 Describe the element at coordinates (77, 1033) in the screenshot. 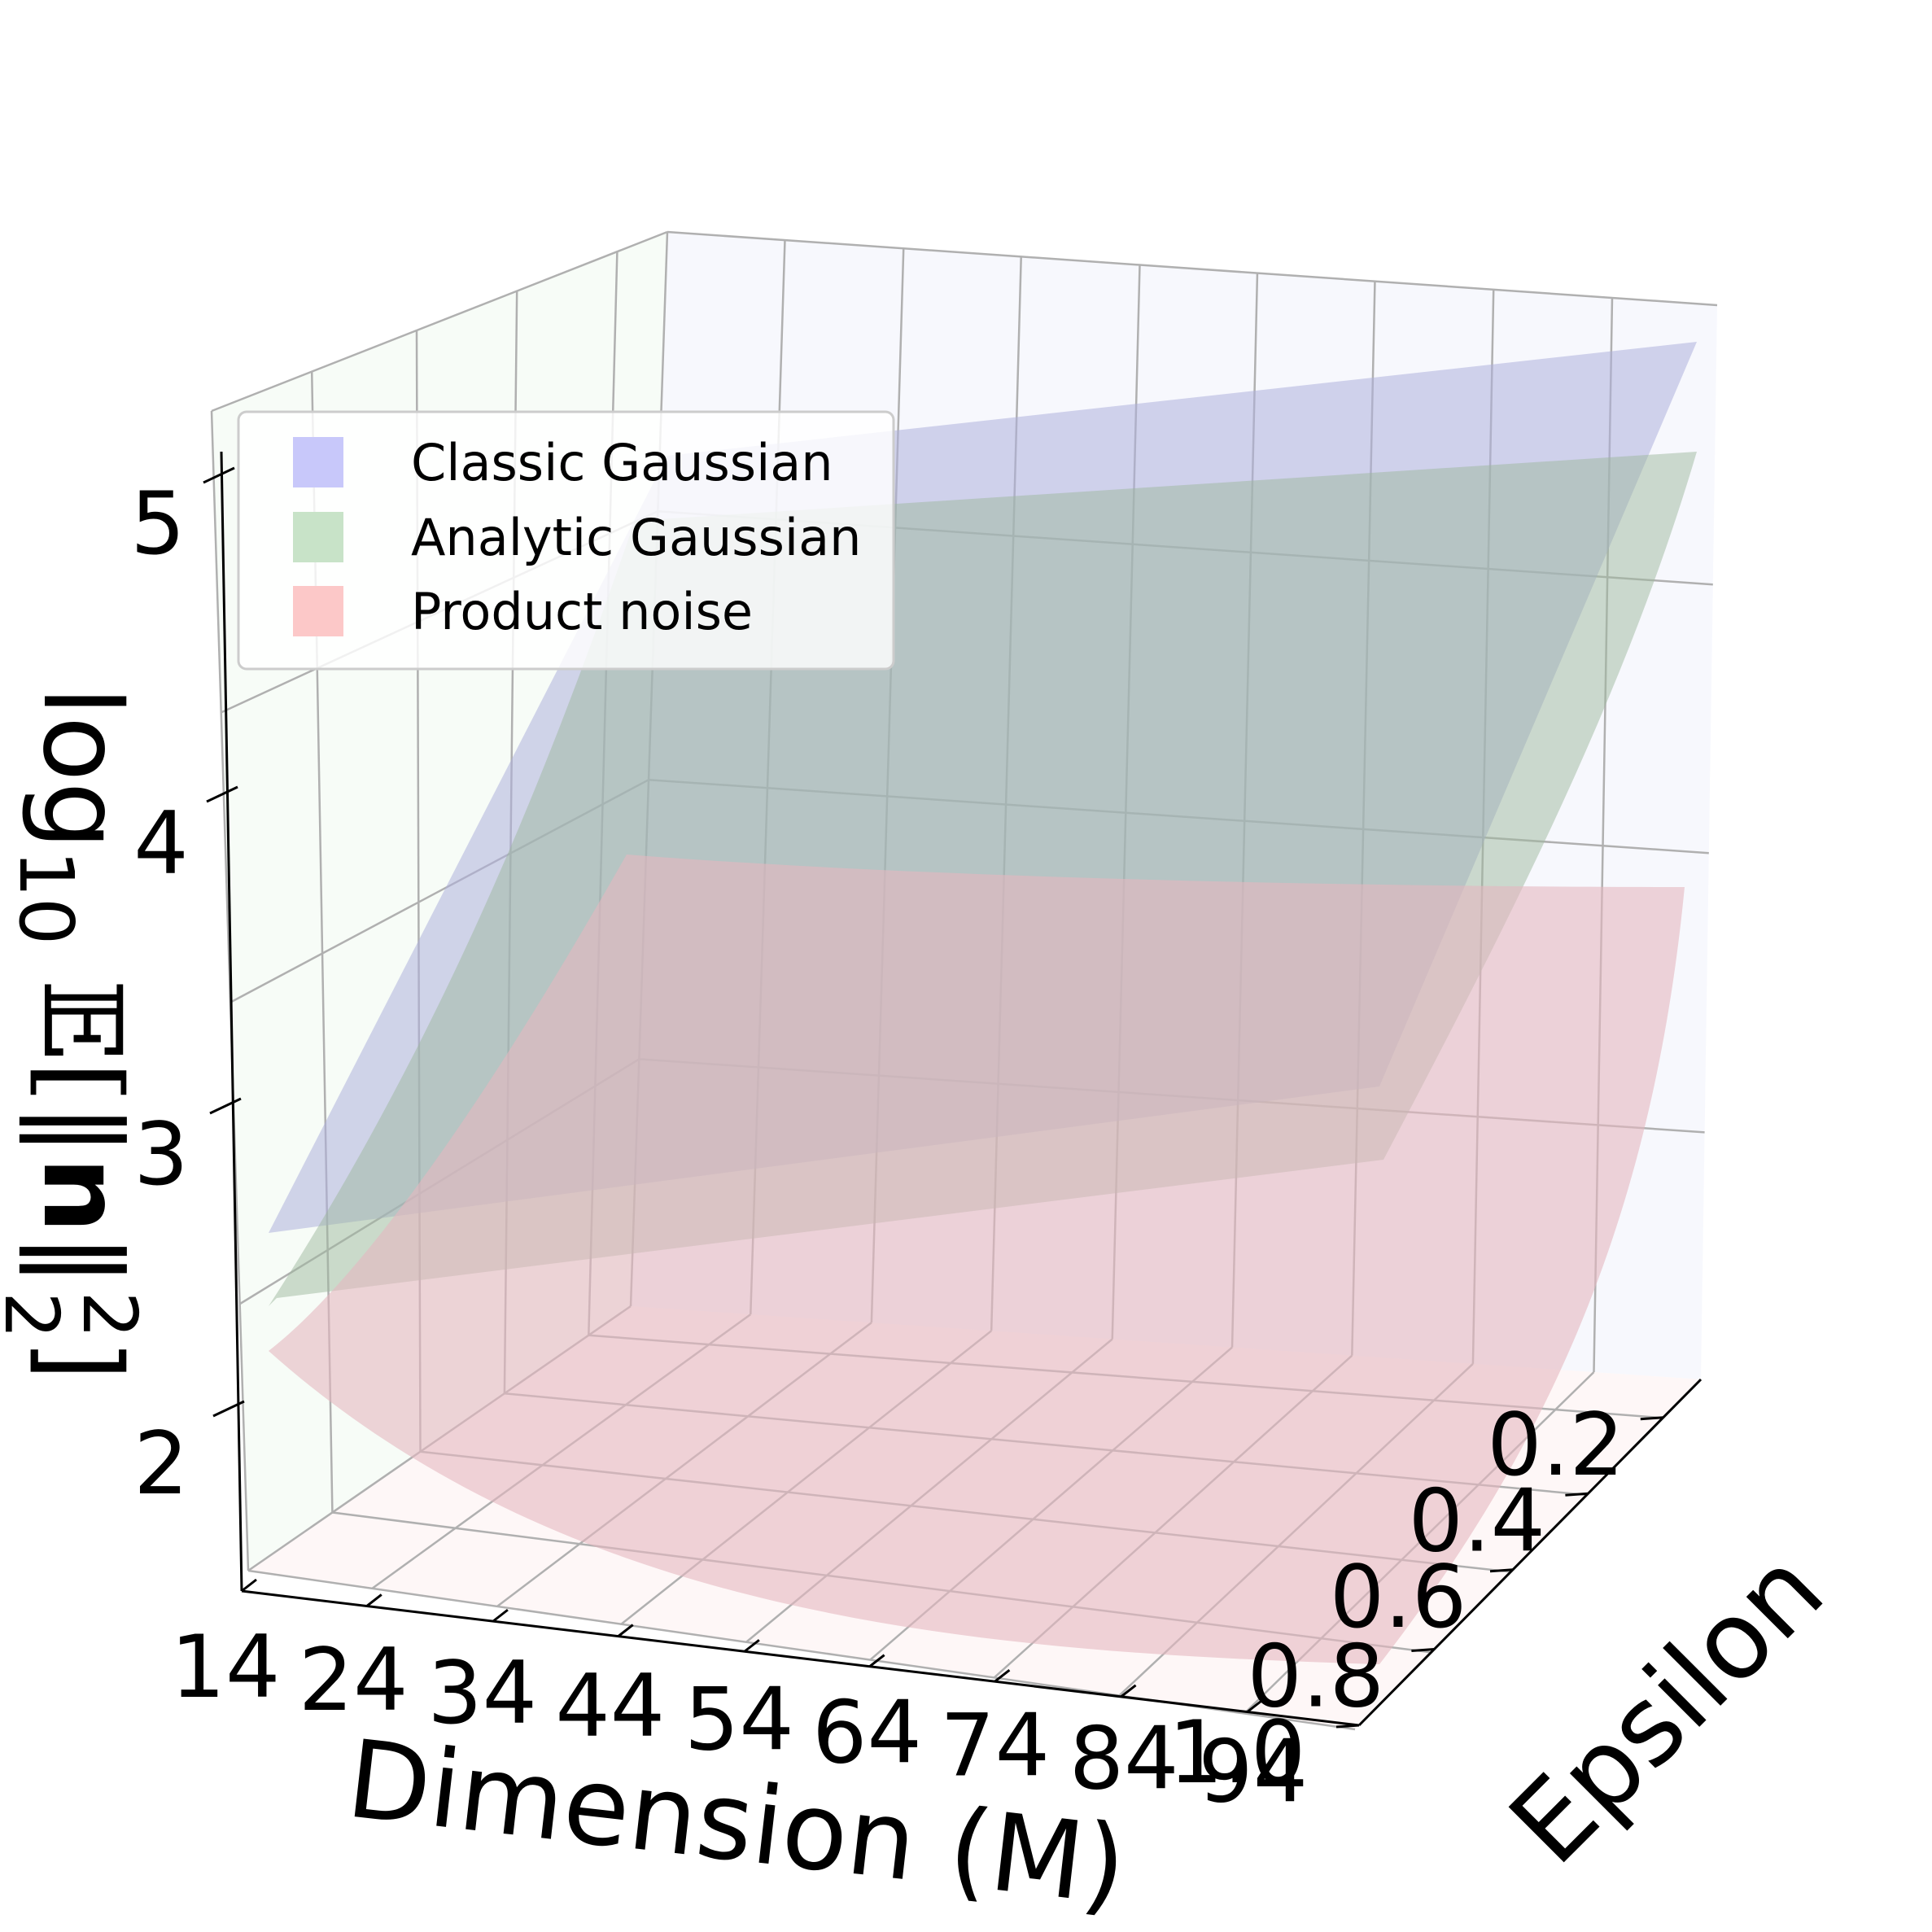

I see `z-axis-label: log10 𝔼[‖n‖22]` at that location.